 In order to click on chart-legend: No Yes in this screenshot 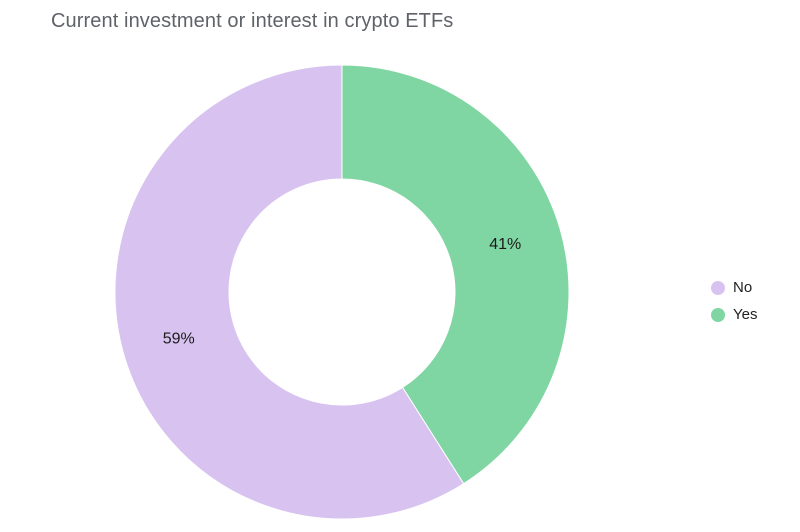, I will do `click(734, 301)`.